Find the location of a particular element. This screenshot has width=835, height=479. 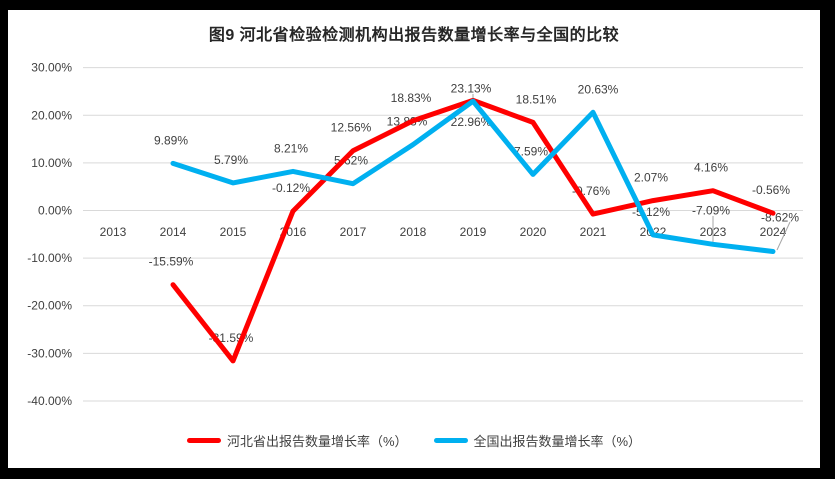

data-label: 8.21% is located at coordinates (291, 148).